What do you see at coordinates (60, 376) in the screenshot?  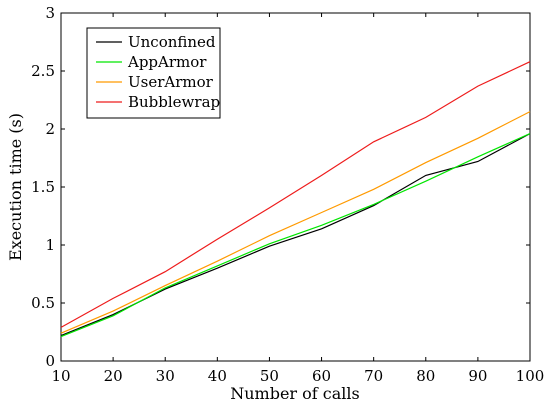 I see `x-tick-label: 10` at bounding box center [60, 376].